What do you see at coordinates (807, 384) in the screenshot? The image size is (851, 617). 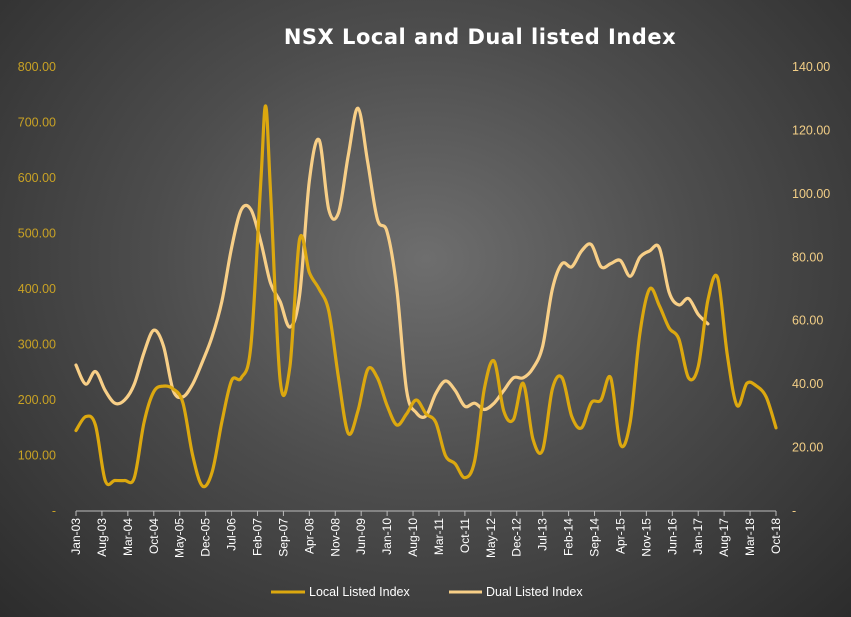 I see `right-tick-label: 40.00` at bounding box center [807, 384].